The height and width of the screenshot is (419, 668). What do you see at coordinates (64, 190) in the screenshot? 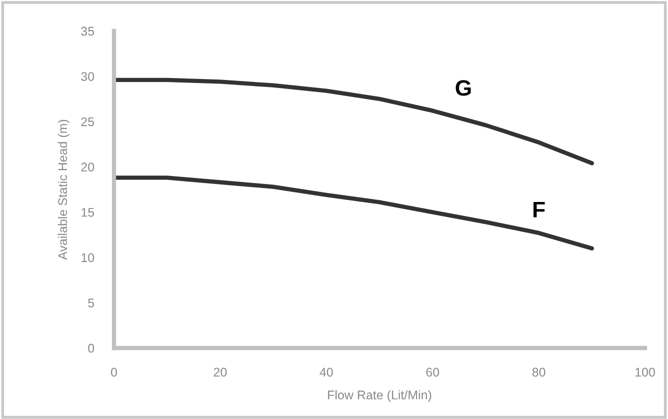
I see `y-axis-title: Available Static Head (m)` at bounding box center [64, 190].